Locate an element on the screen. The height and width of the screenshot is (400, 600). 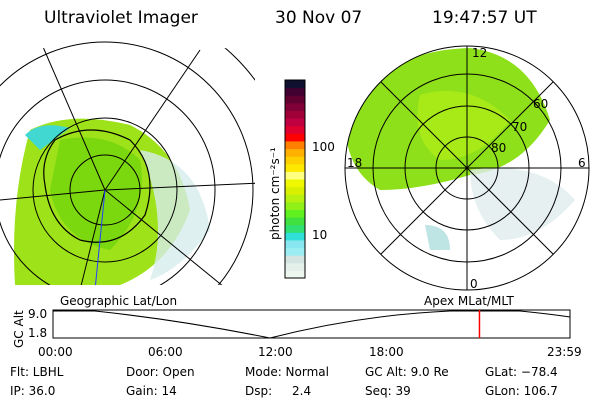
altitude-ylabel: GC Alt is located at coordinates (19, 329).